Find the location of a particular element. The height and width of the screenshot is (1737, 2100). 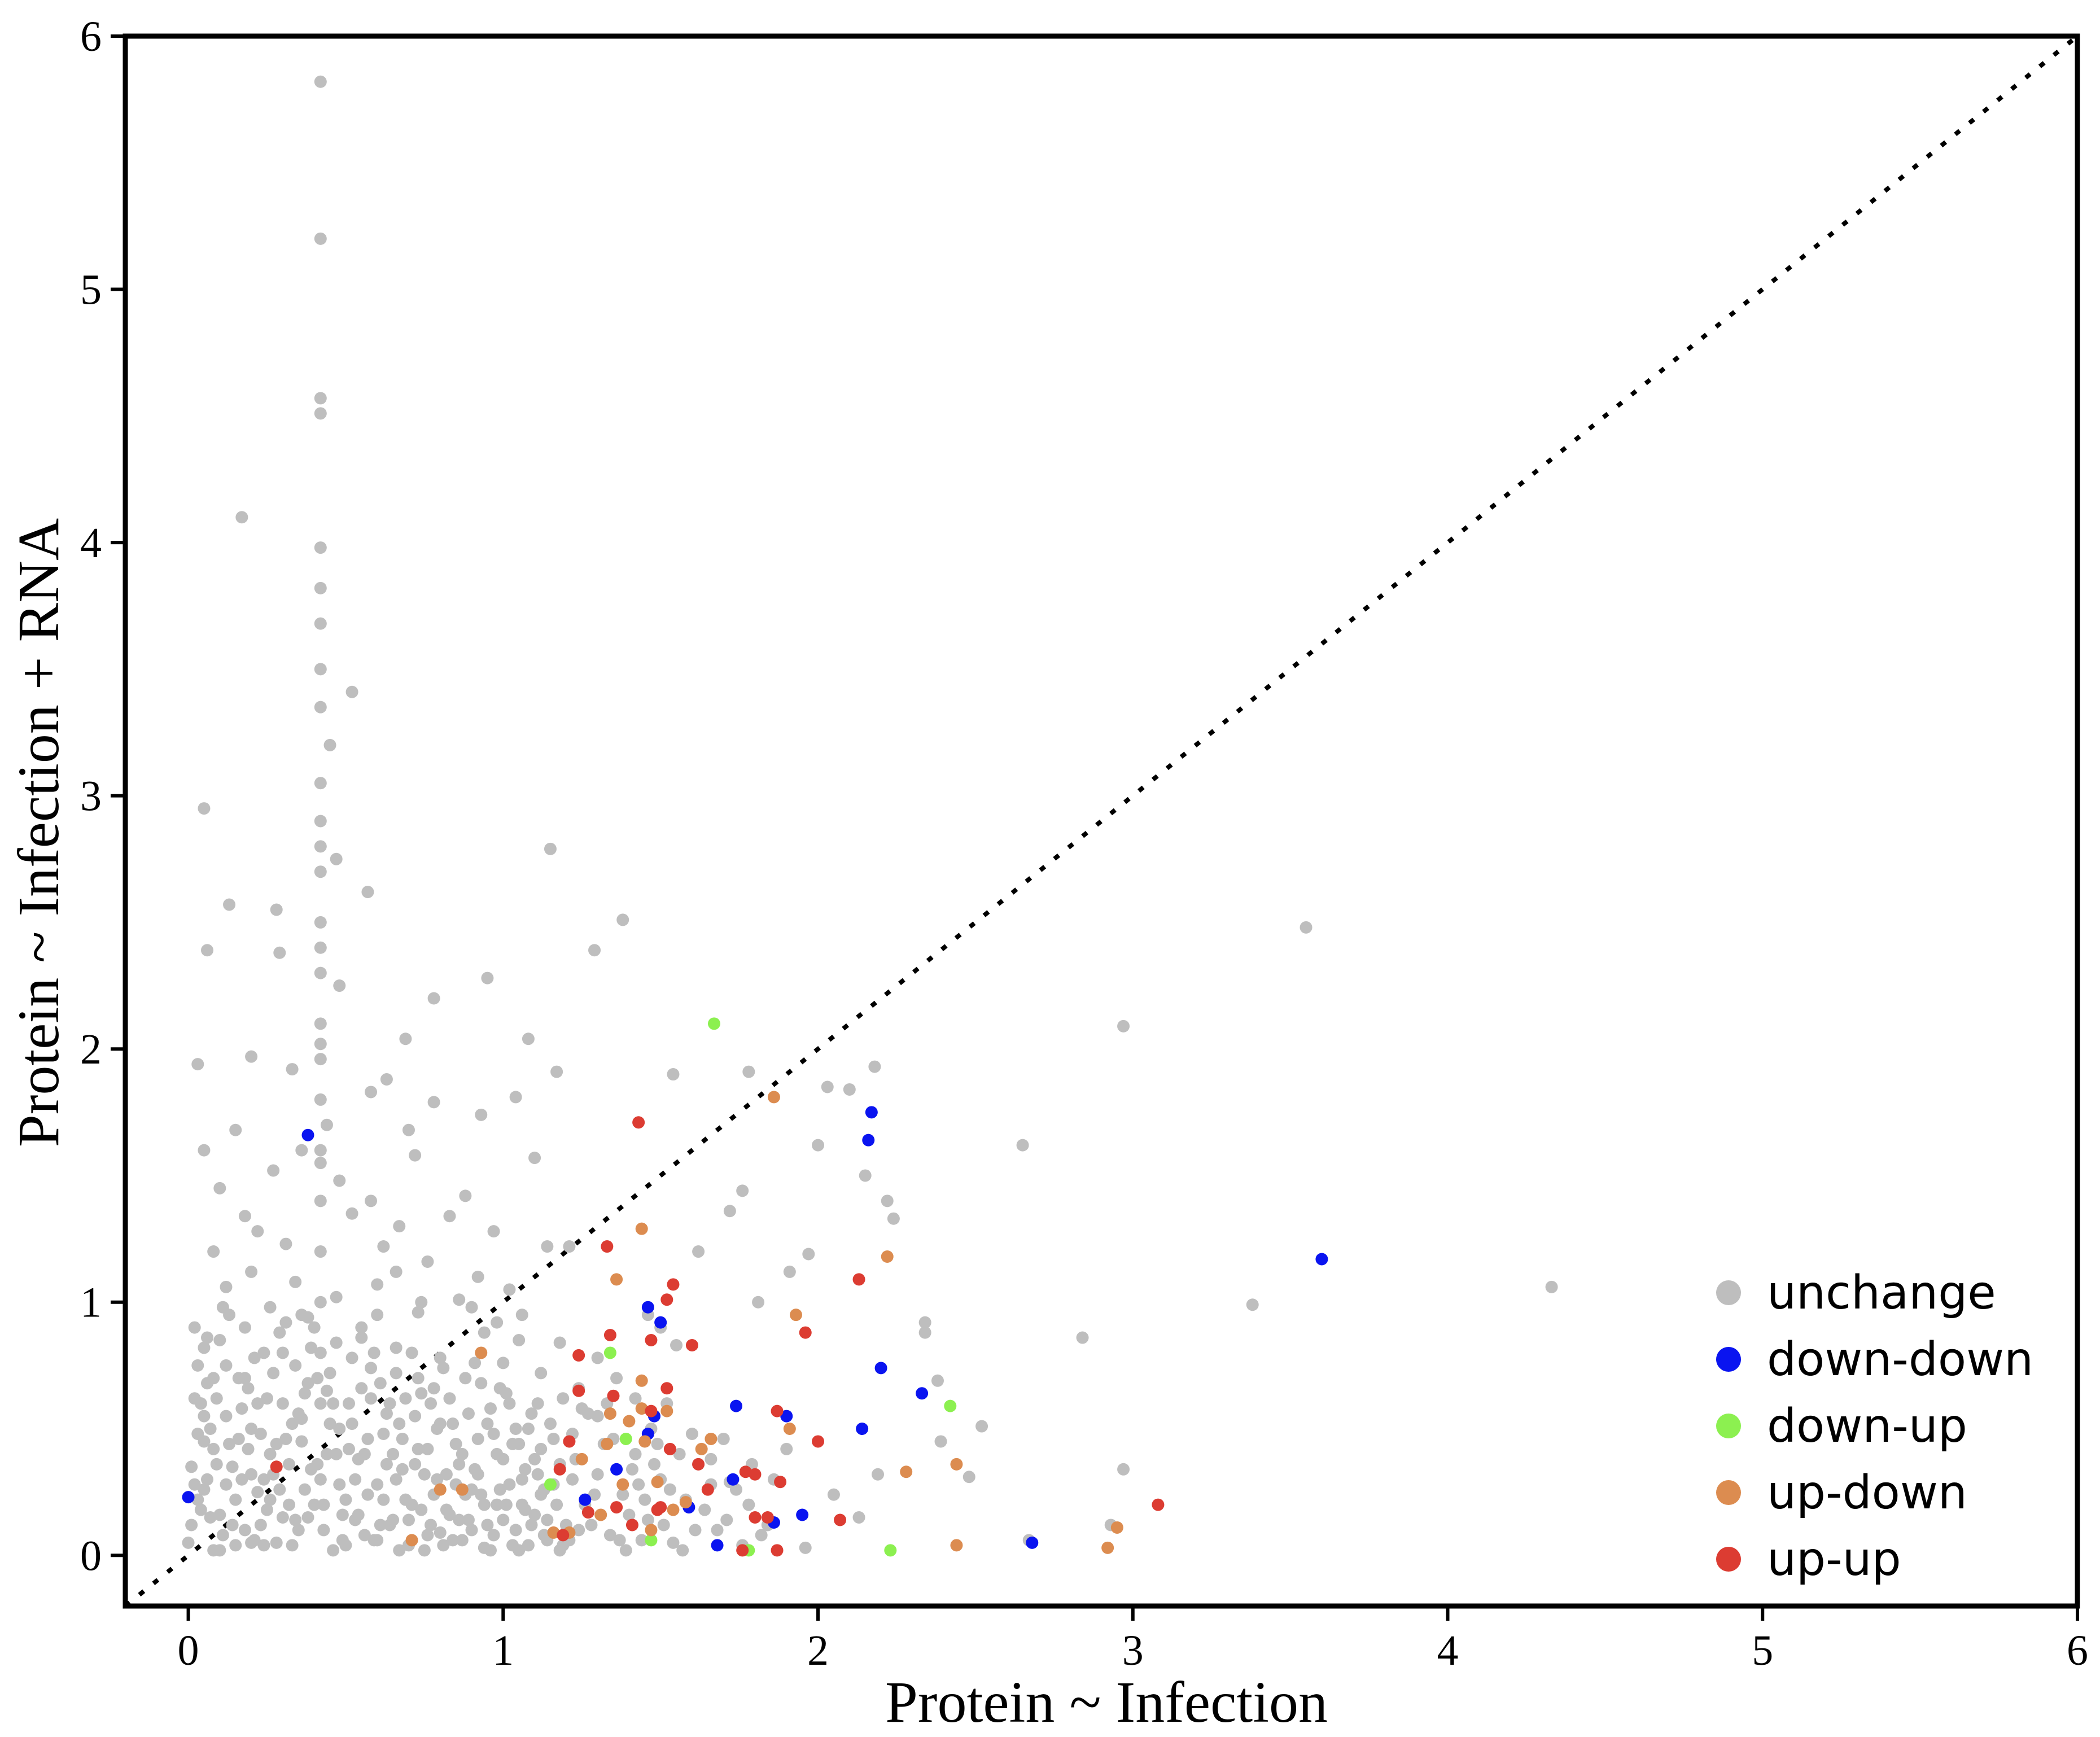

point-down-up is located at coordinates (610, 1352).